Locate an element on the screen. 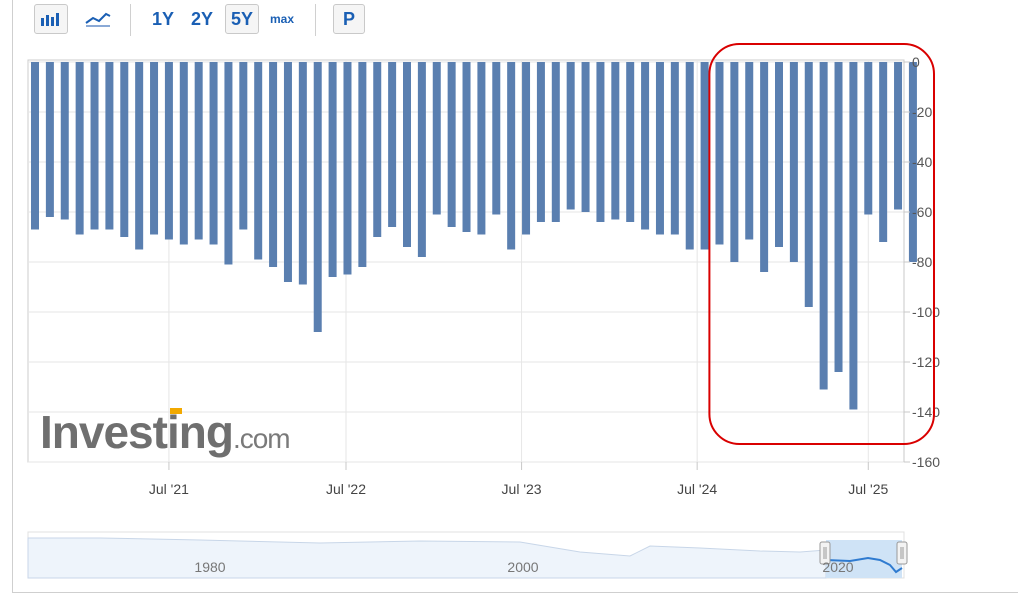  x-tick-label: Jul '23 is located at coordinates (522, 489).